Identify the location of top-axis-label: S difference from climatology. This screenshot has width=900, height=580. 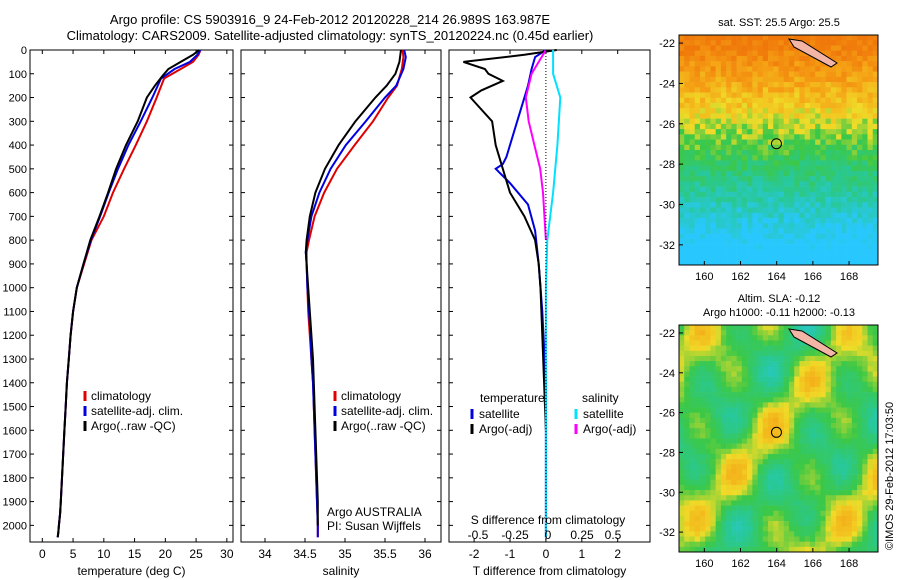
(548, 520).